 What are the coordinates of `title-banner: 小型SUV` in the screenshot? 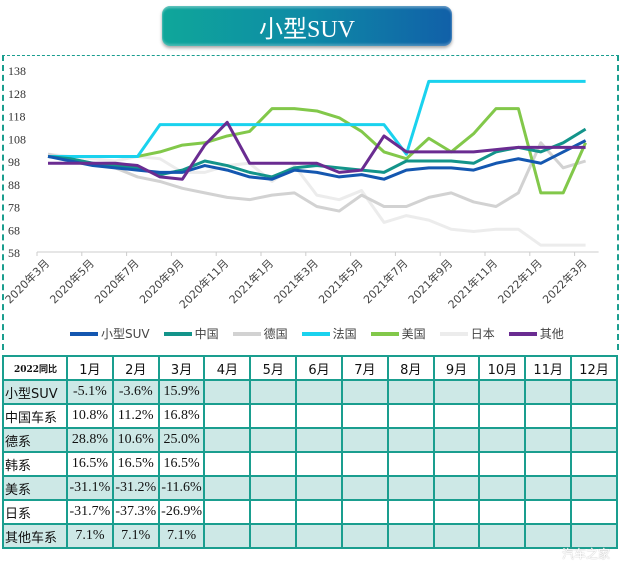 It's located at (307, 26).